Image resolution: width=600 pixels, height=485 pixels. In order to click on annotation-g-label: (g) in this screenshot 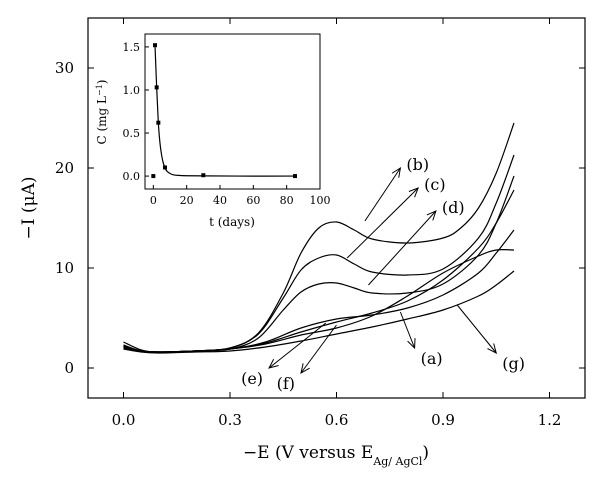, I will do `click(513, 363)`.